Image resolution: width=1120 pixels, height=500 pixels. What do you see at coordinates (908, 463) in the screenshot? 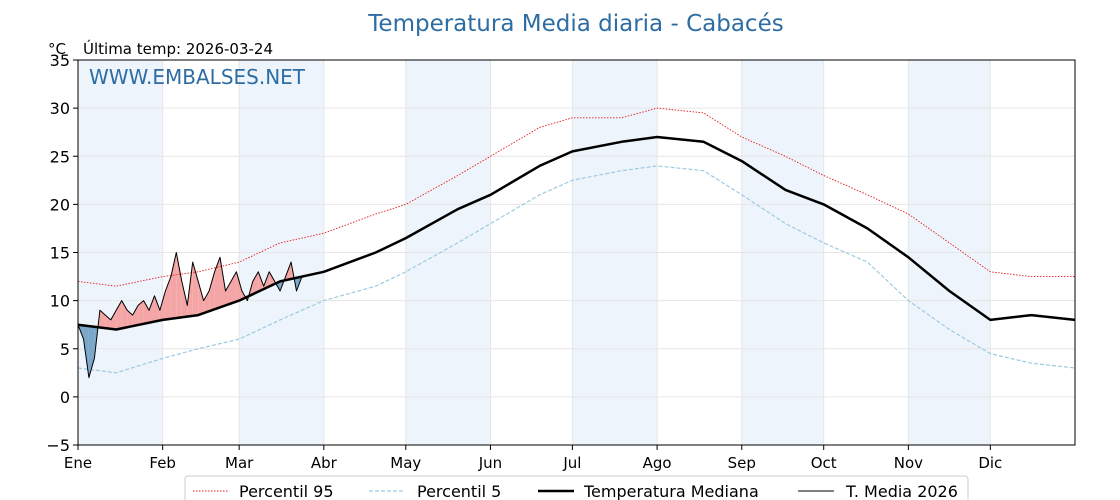
I see `x-tick-label-nov: Nov` at bounding box center [908, 463].